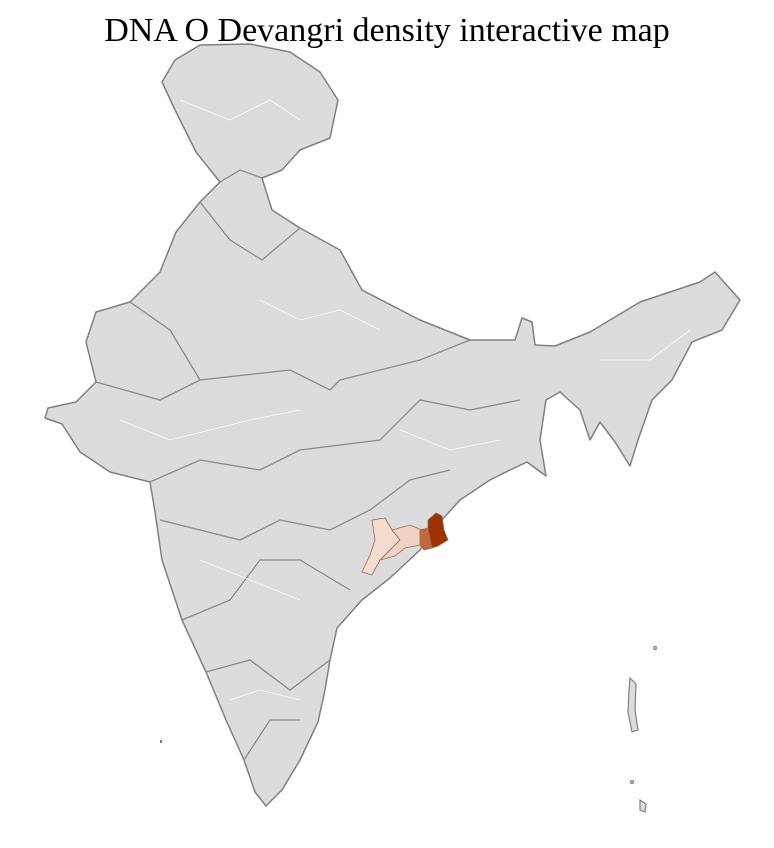 The height and width of the screenshot is (848, 774). What do you see at coordinates (400, 542) in the screenshot?
I see `district-low-east` at bounding box center [400, 542].